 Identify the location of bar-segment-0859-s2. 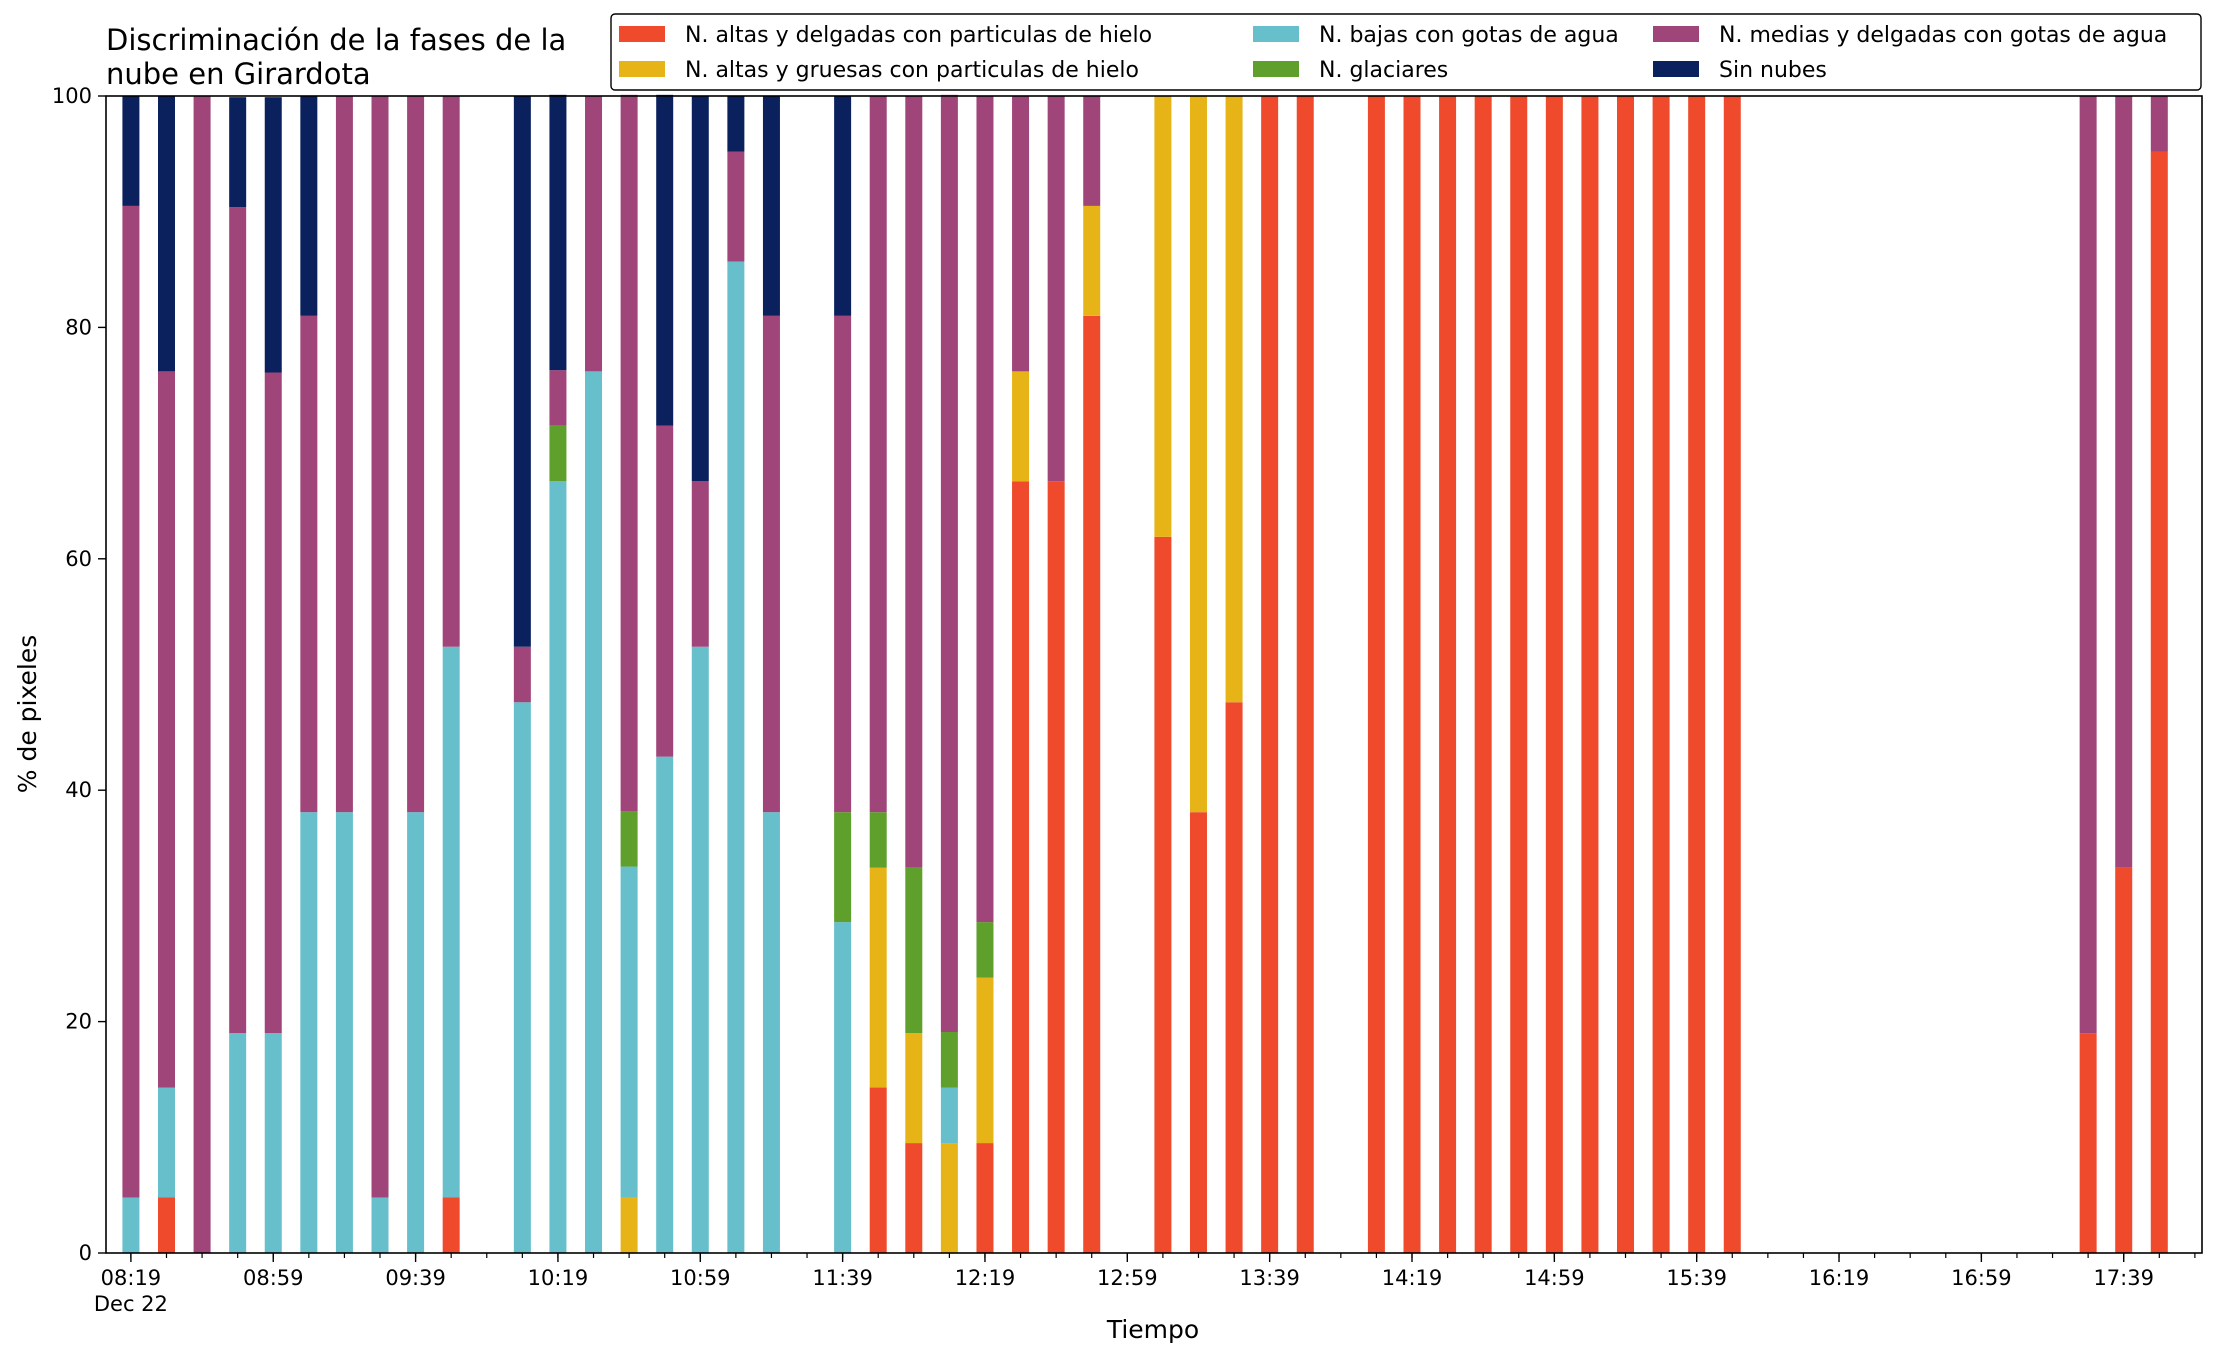
(273, 1143).